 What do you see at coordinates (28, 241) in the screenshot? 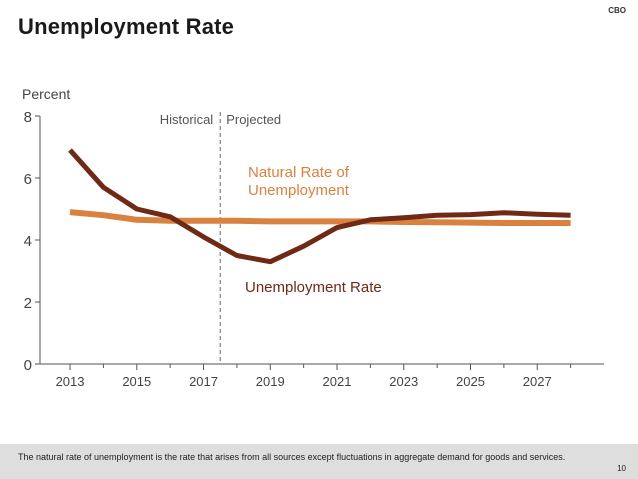
I see `y-tick-label: 4` at bounding box center [28, 241].